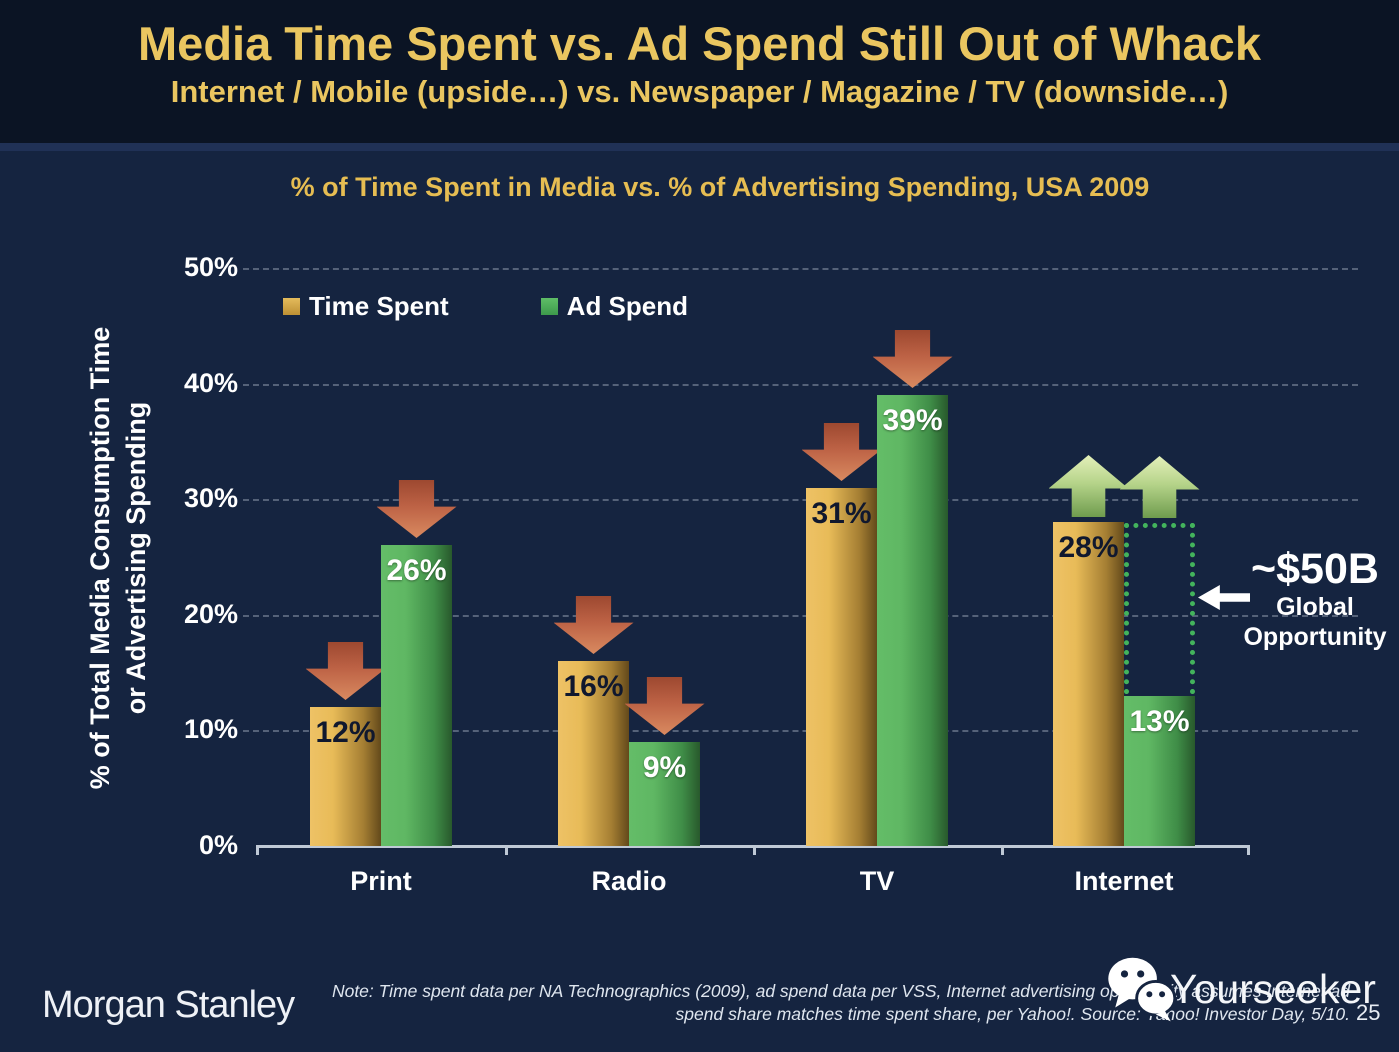  I want to click on bar-value-label: 28%, so click(1088, 547).